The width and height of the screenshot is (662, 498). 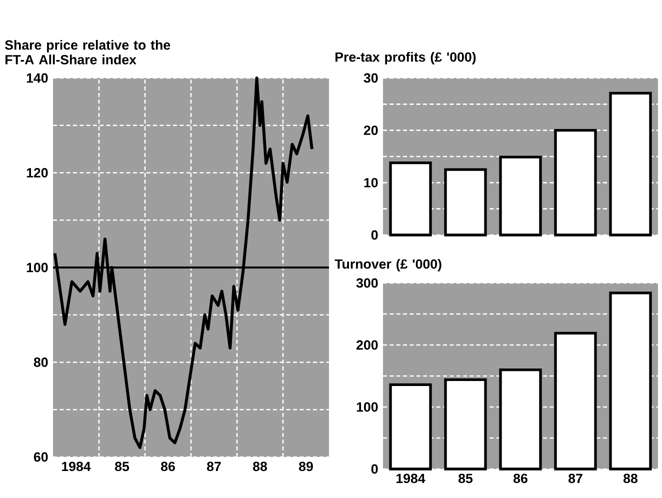 I want to click on y-tick-label: 20, so click(x=371, y=131).